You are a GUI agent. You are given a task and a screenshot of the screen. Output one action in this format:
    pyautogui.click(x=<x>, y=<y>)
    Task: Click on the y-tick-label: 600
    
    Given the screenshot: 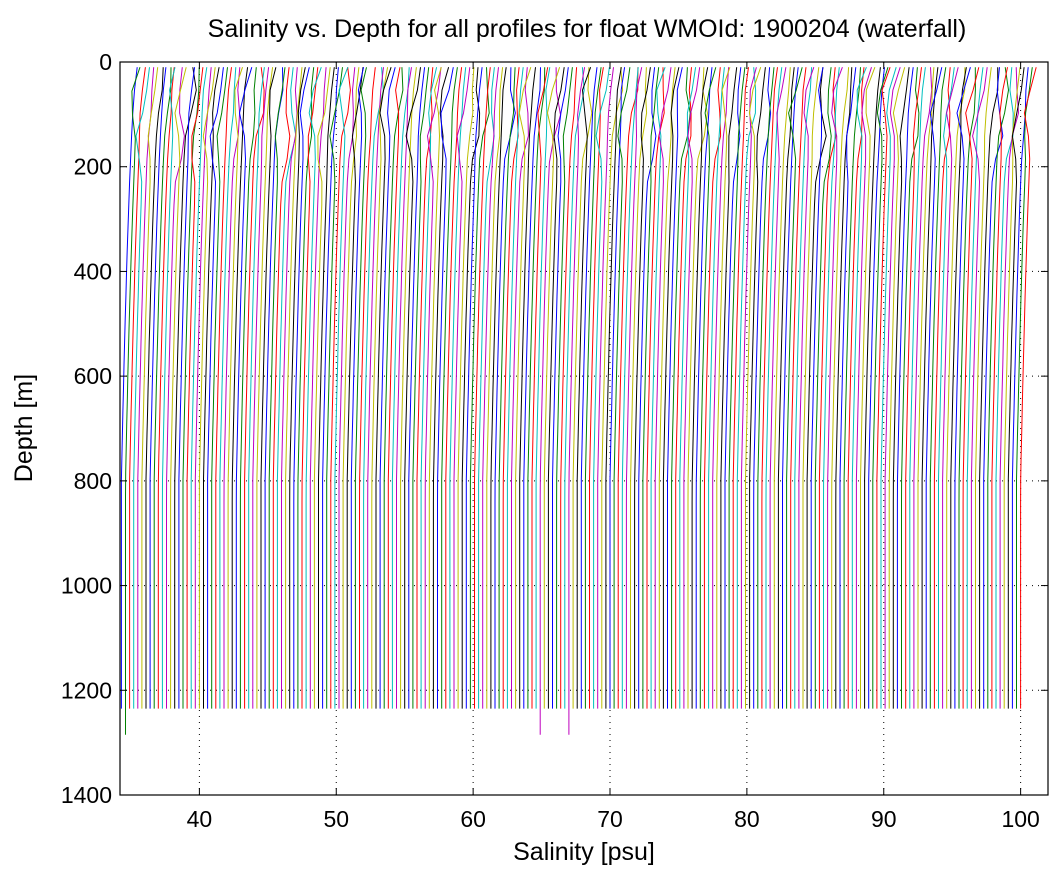 What is the action you would take?
    pyautogui.click(x=93, y=376)
    